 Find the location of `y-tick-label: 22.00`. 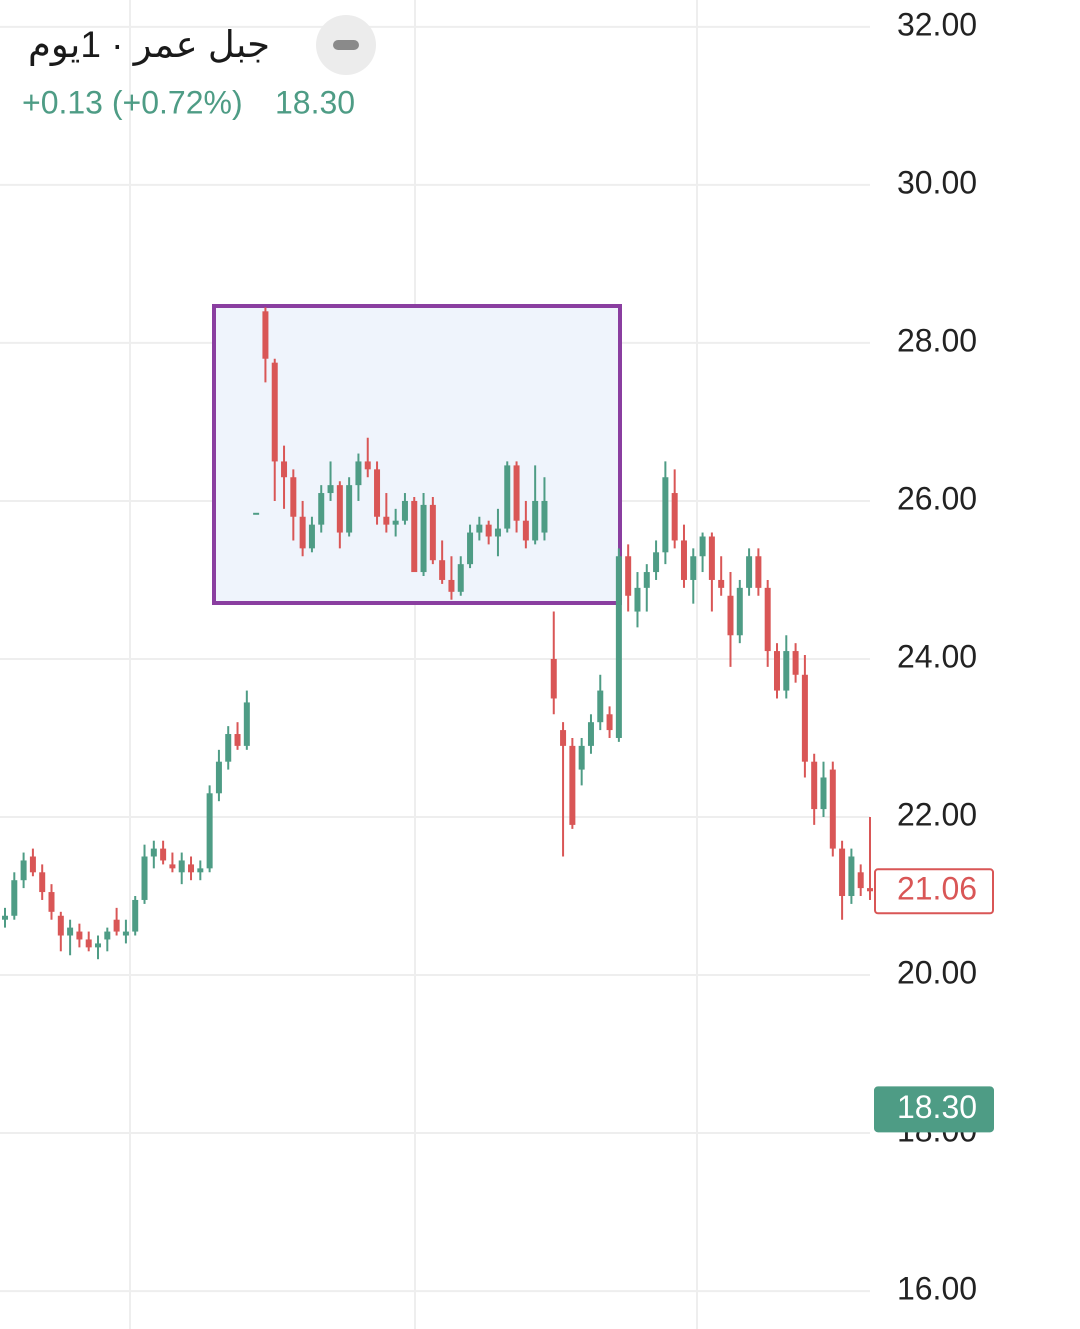

y-tick-label: 22.00 is located at coordinates (937, 814).